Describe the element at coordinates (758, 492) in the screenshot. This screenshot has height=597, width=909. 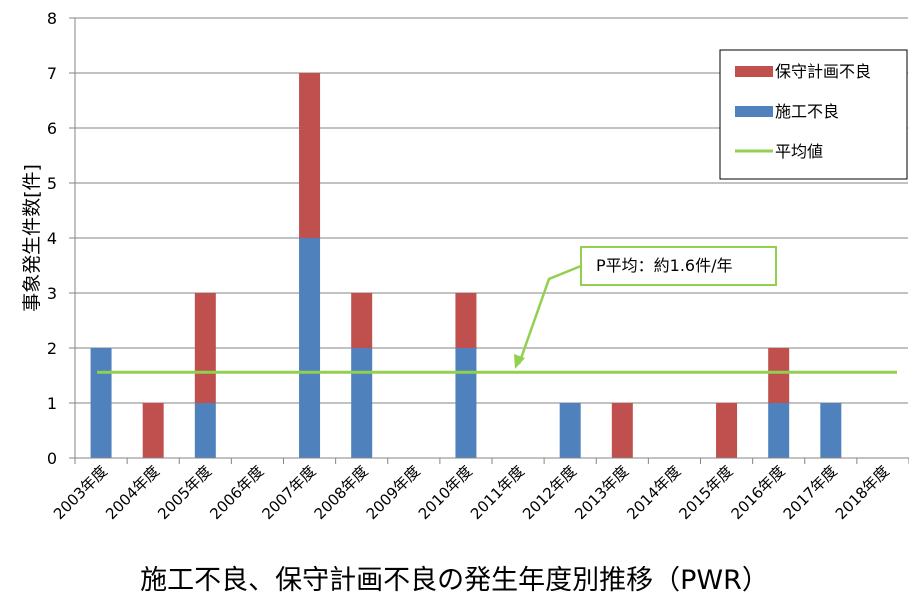
I see `x-tick-label: 2016年度` at that location.